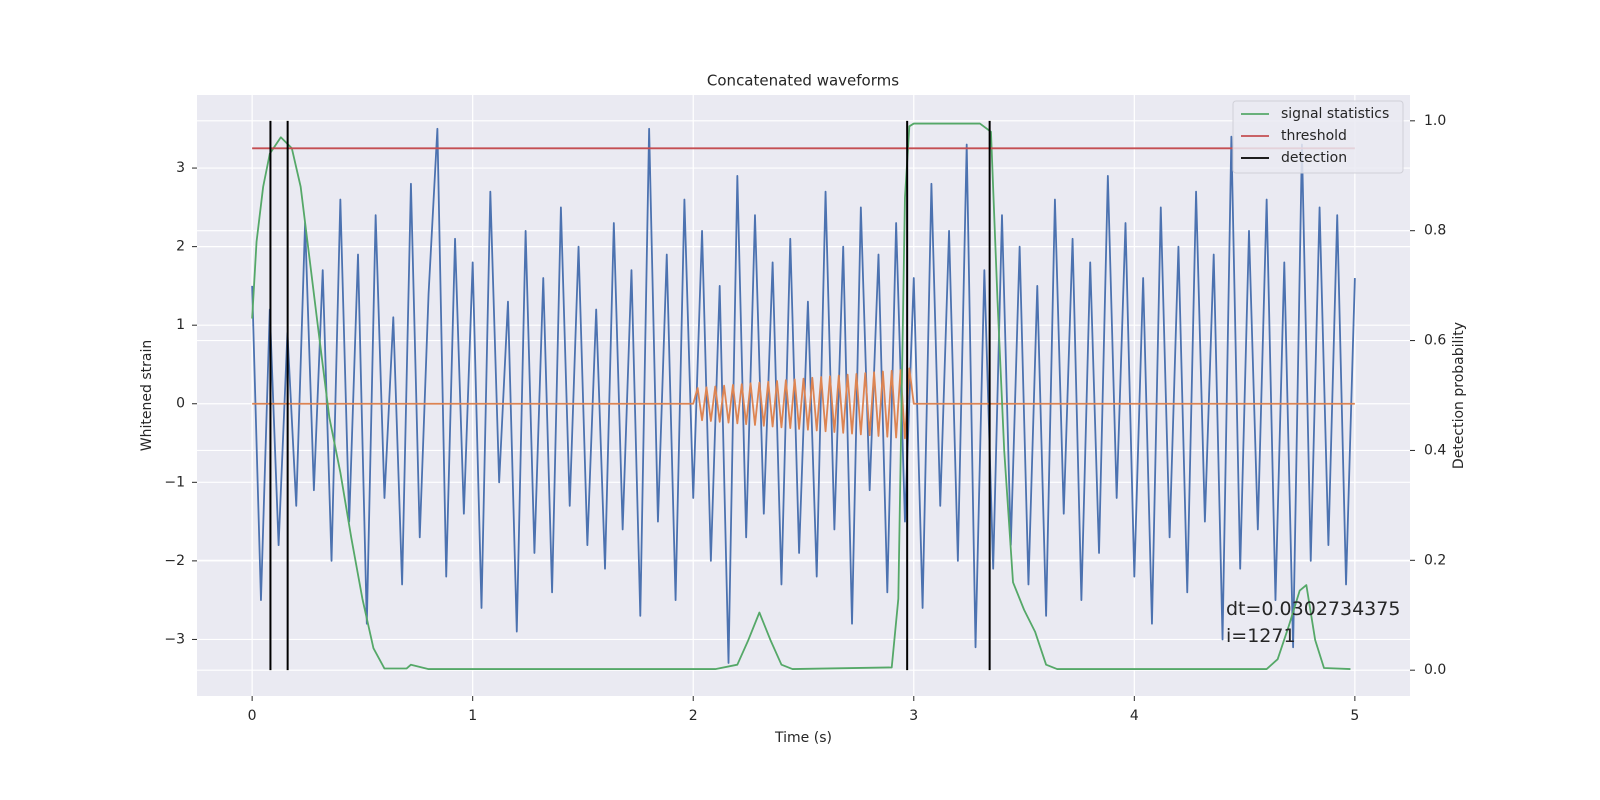  I want to click on y-tick-label: −2, so click(174, 561).